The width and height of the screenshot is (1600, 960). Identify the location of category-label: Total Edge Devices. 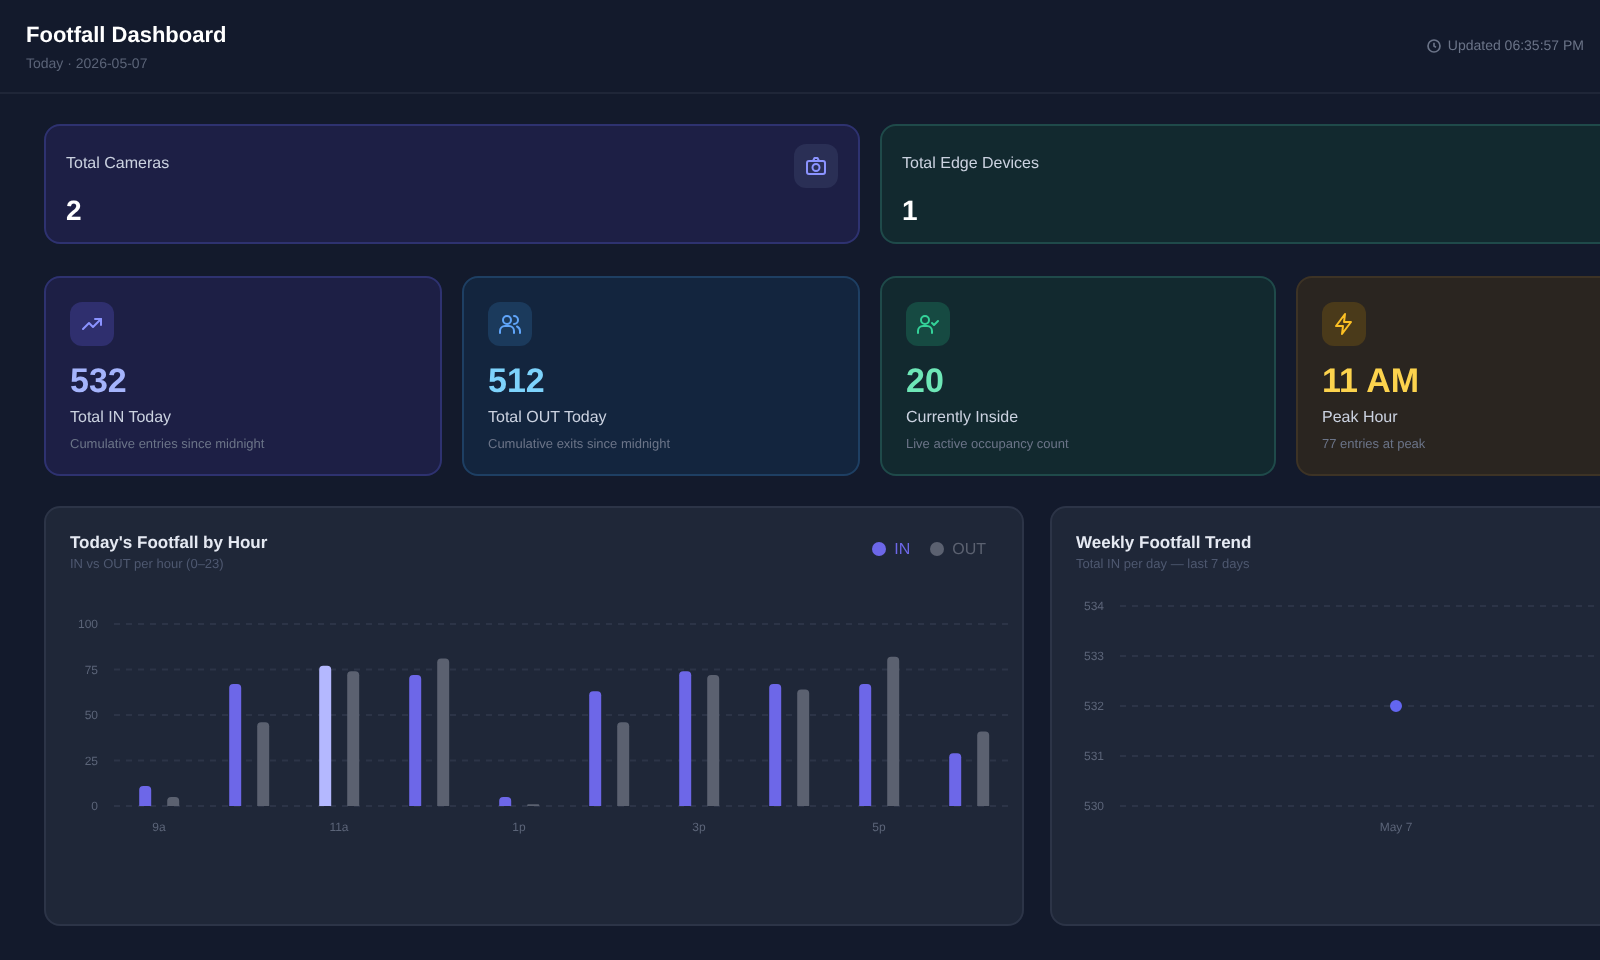
(970, 163).